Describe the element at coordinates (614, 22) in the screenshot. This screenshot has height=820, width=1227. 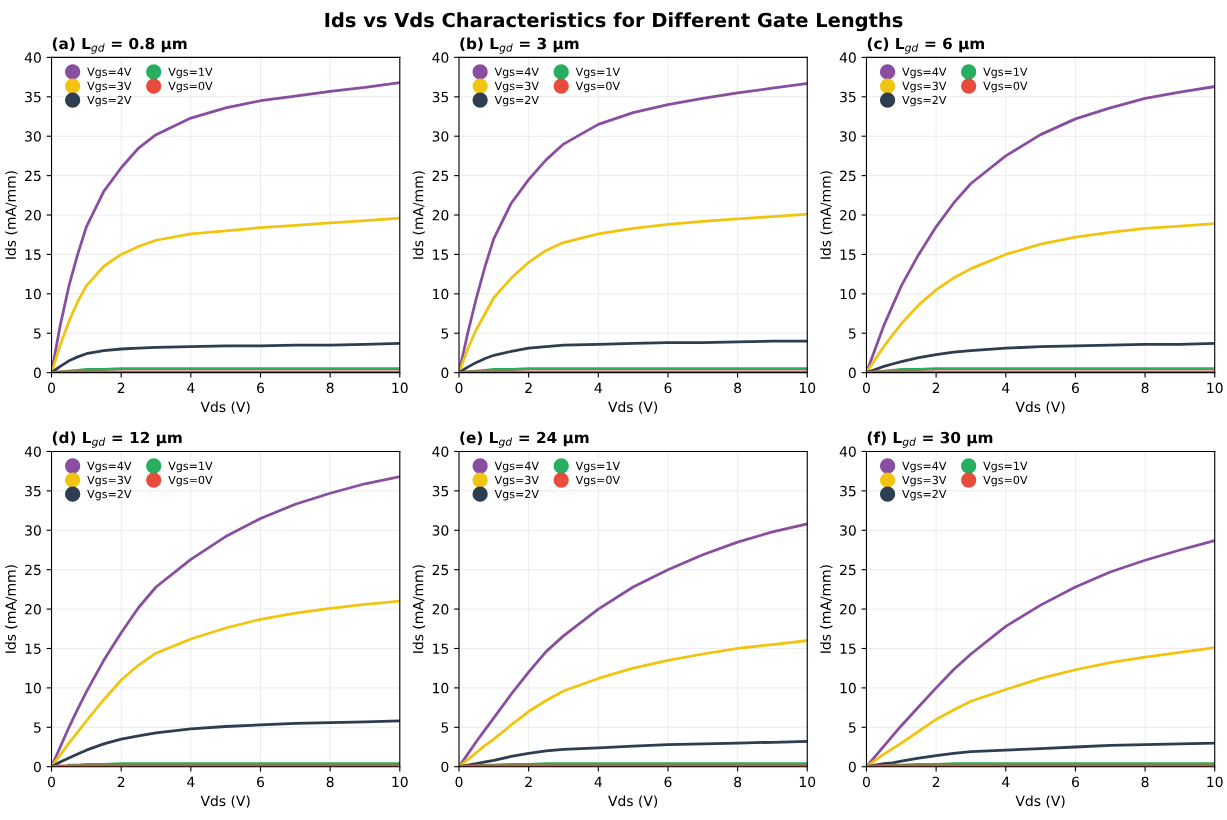
I see `text: Ids vs Vds Characteristics for Different Gate Lengths` at that location.